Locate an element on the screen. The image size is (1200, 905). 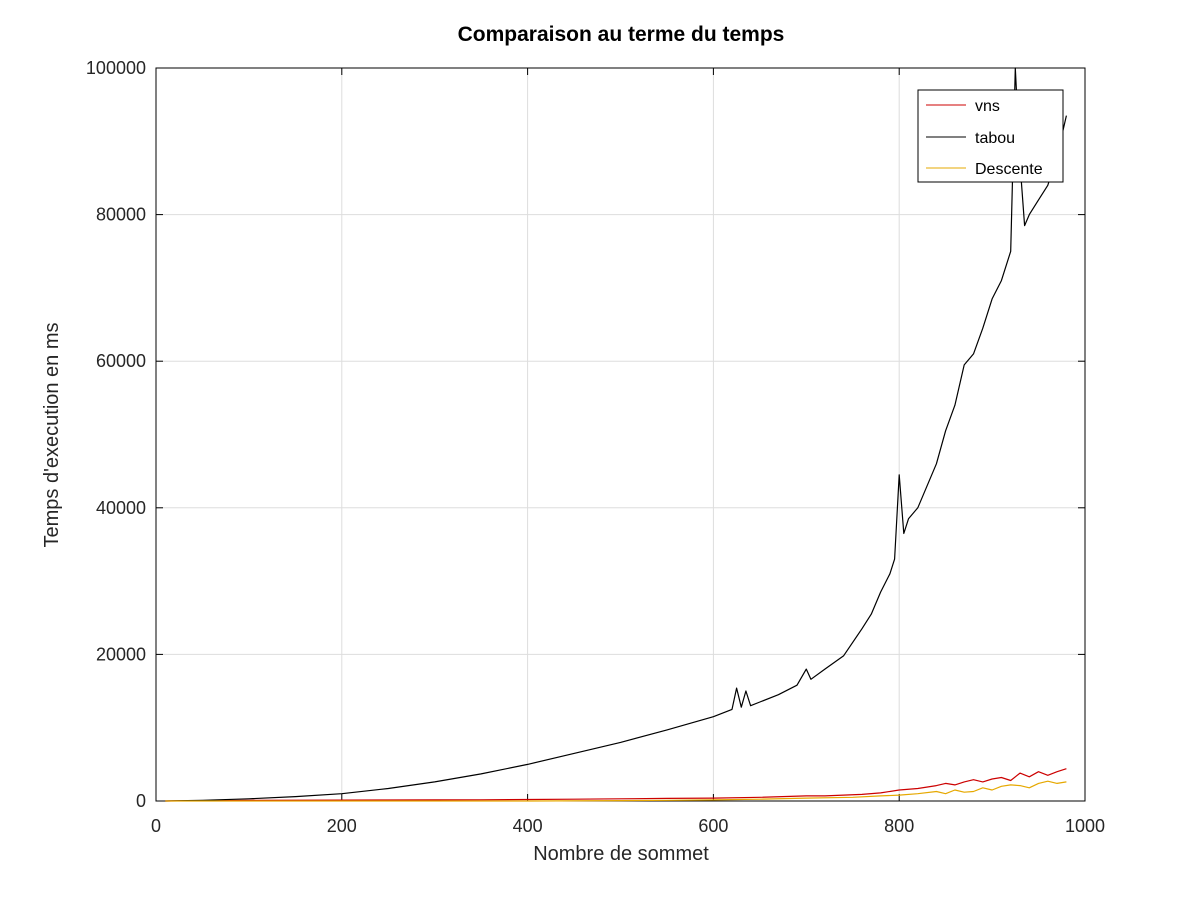
legend-label-descente: Descente is located at coordinates (1009, 169).